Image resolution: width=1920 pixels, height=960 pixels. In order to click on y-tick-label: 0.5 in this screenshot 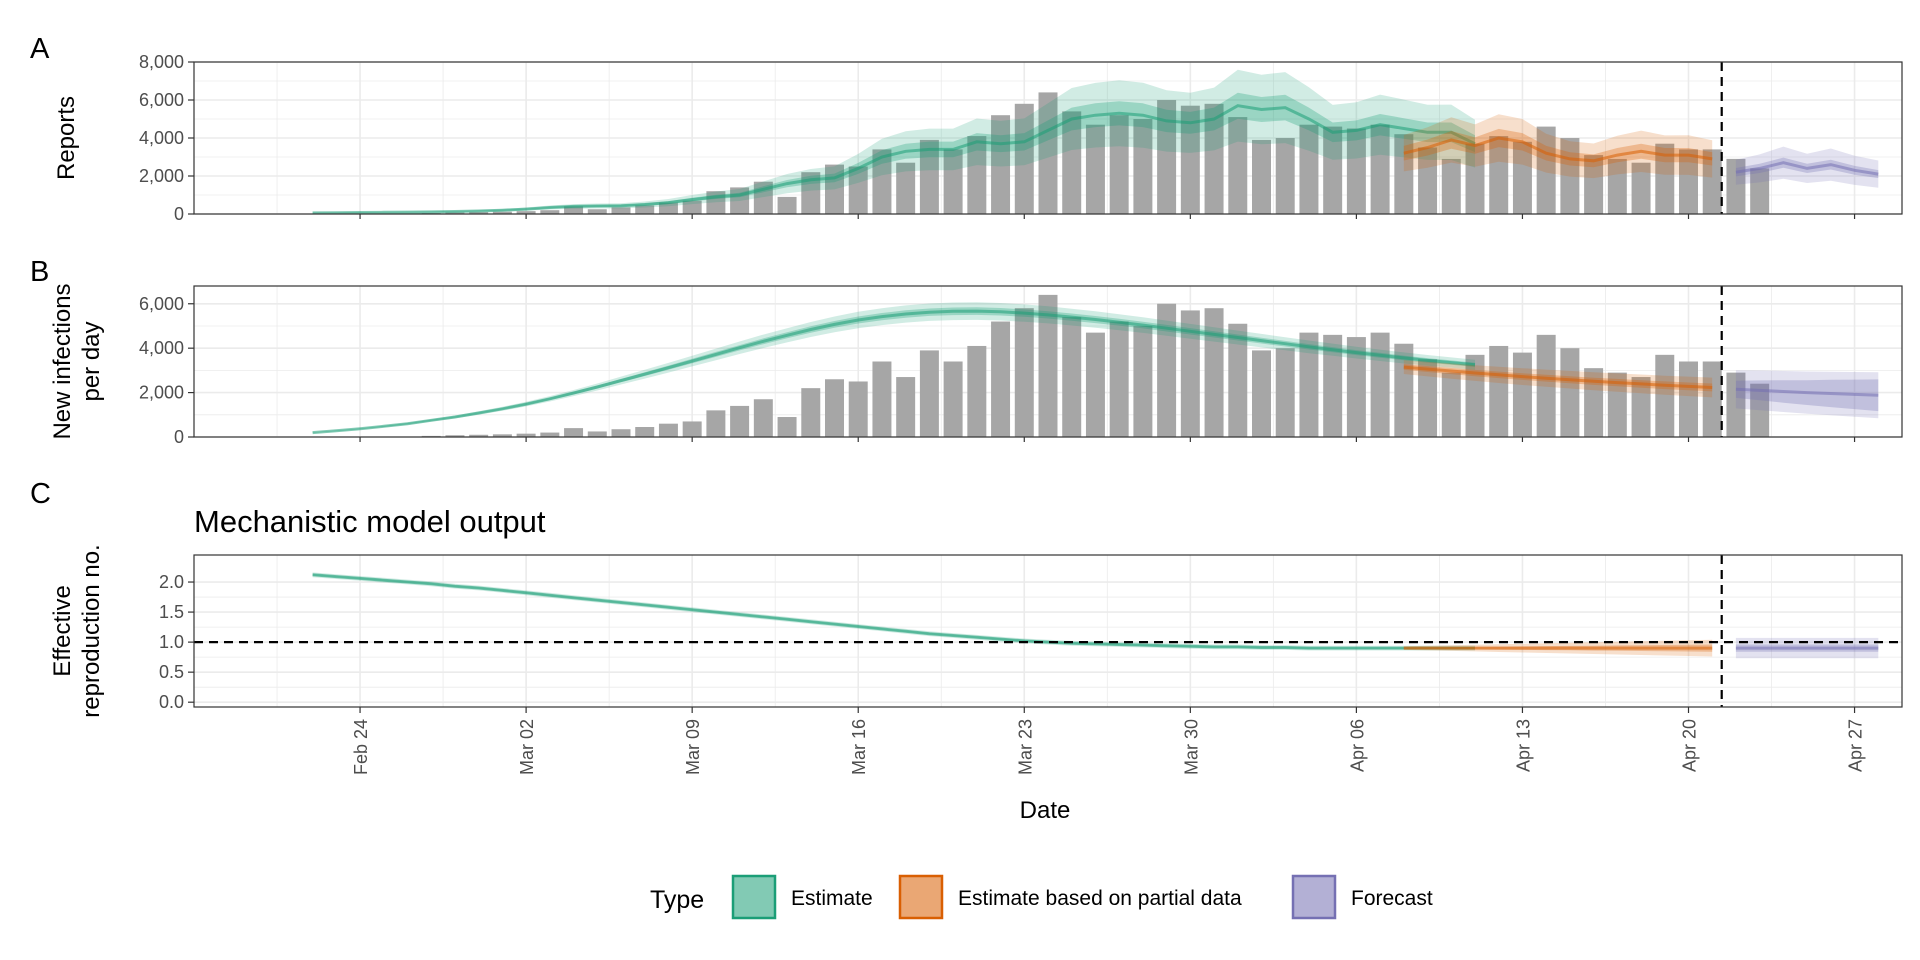, I will do `click(171, 672)`.